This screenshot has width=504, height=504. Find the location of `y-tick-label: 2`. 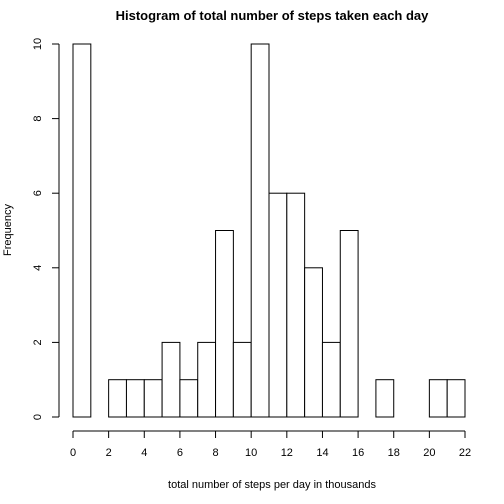

y-tick-label: 2 is located at coordinates (38, 342).